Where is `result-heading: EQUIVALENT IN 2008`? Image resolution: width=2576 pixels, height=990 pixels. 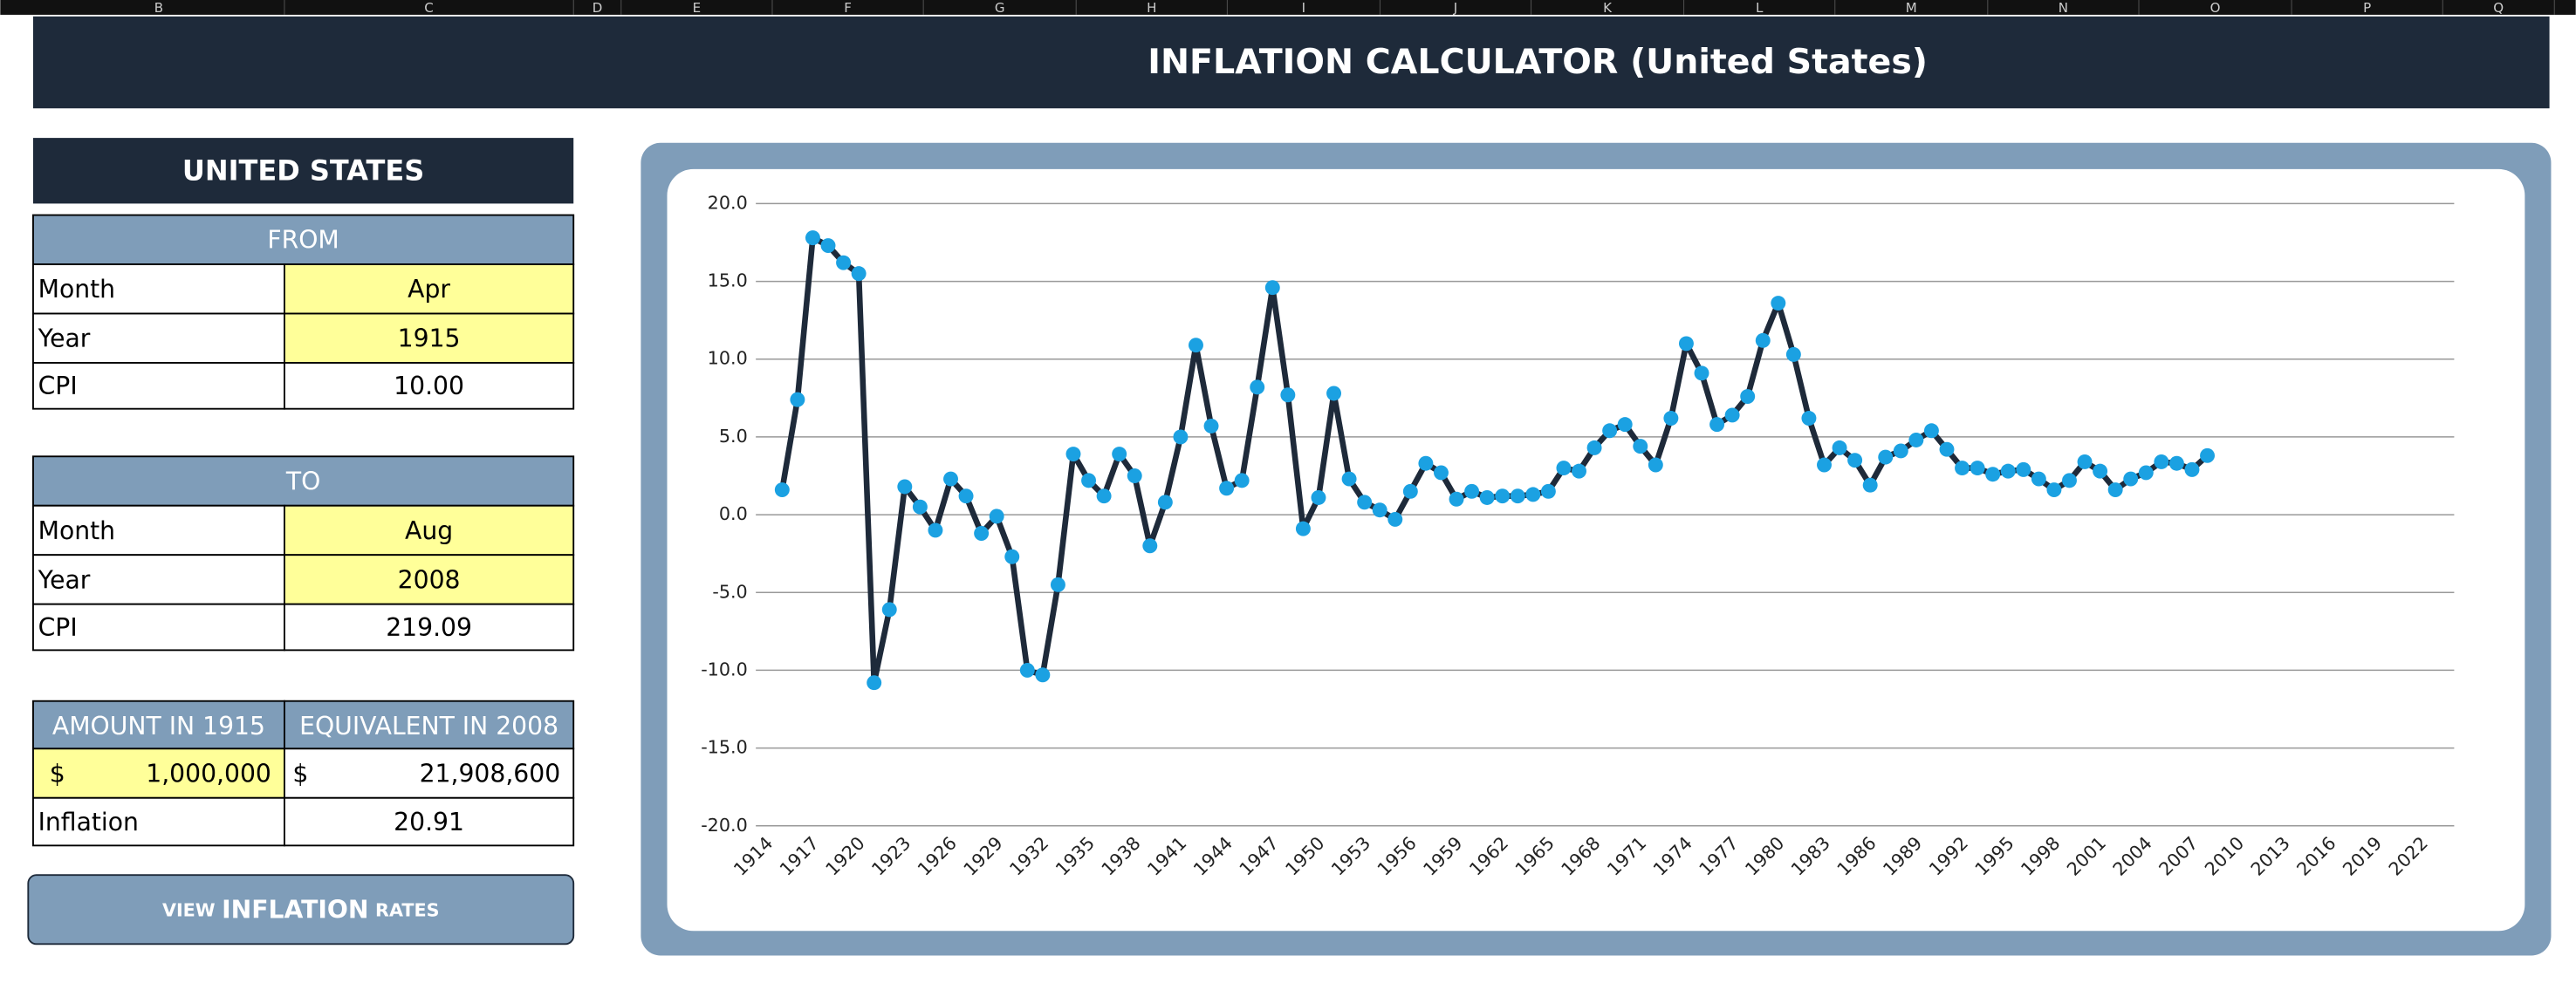 result-heading: EQUIVALENT IN 2008 is located at coordinates (428, 726).